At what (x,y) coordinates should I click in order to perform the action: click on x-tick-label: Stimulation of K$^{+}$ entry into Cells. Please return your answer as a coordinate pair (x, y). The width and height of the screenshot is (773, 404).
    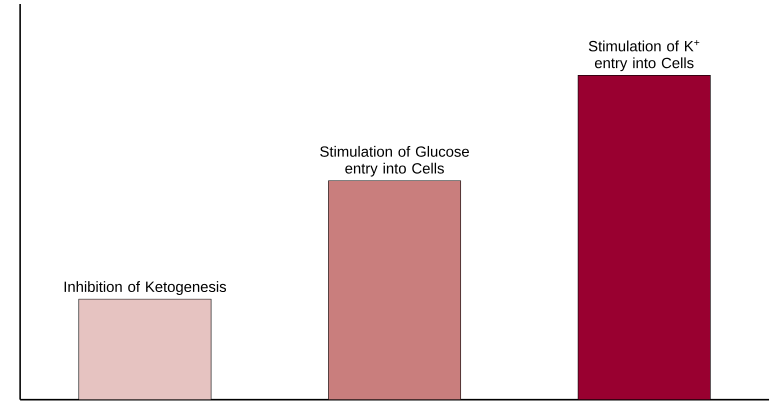
    Looking at the image, I should click on (644, 56).